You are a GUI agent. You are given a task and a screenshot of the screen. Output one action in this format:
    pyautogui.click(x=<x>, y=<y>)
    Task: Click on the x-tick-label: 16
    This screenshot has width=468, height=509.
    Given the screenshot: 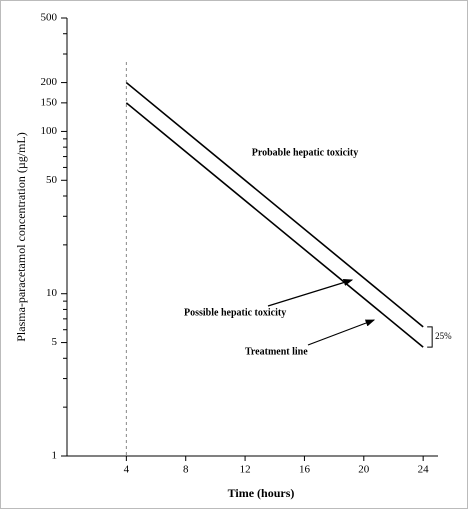 What is the action you would take?
    pyautogui.click(x=305, y=470)
    